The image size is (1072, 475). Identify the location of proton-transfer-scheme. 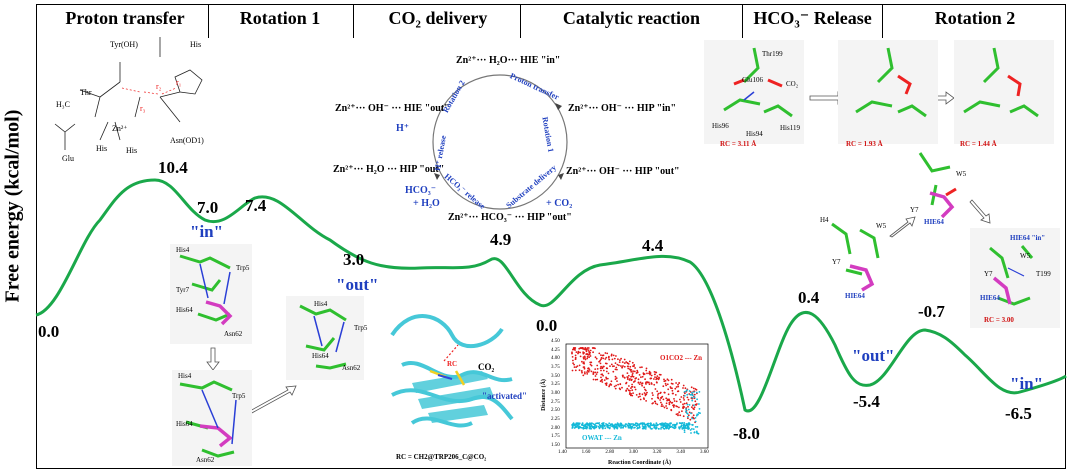
(128, 93).